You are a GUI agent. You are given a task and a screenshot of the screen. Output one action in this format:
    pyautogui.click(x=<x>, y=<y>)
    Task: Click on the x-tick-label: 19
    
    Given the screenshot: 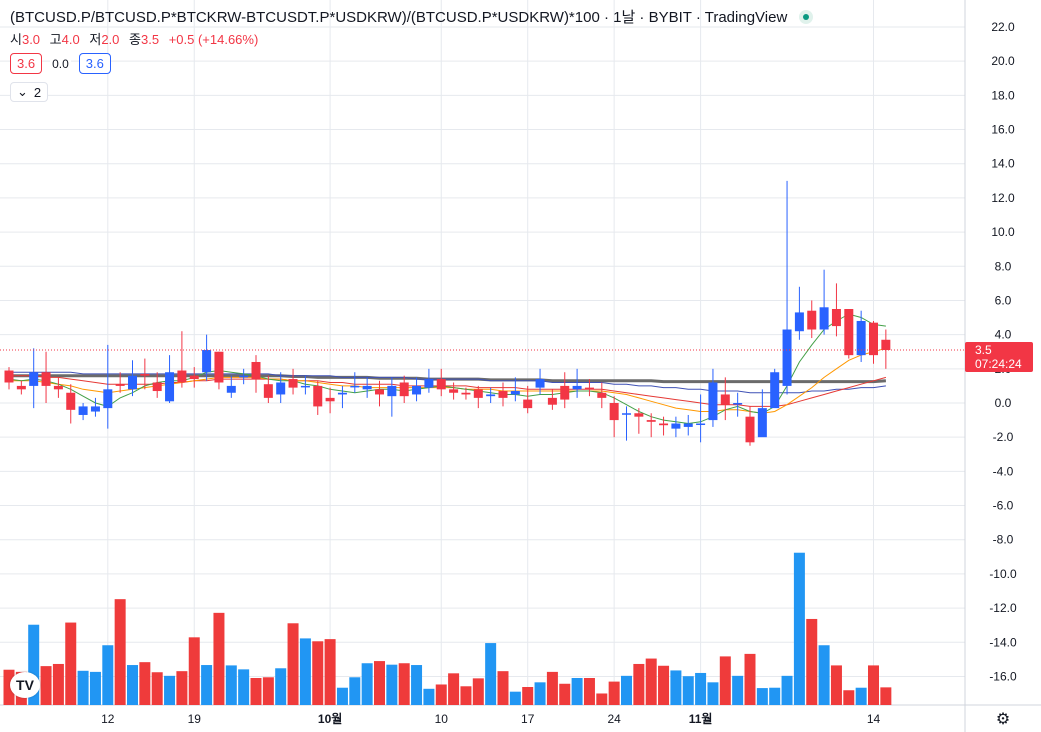 What is the action you would take?
    pyautogui.click(x=195, y=719)
    